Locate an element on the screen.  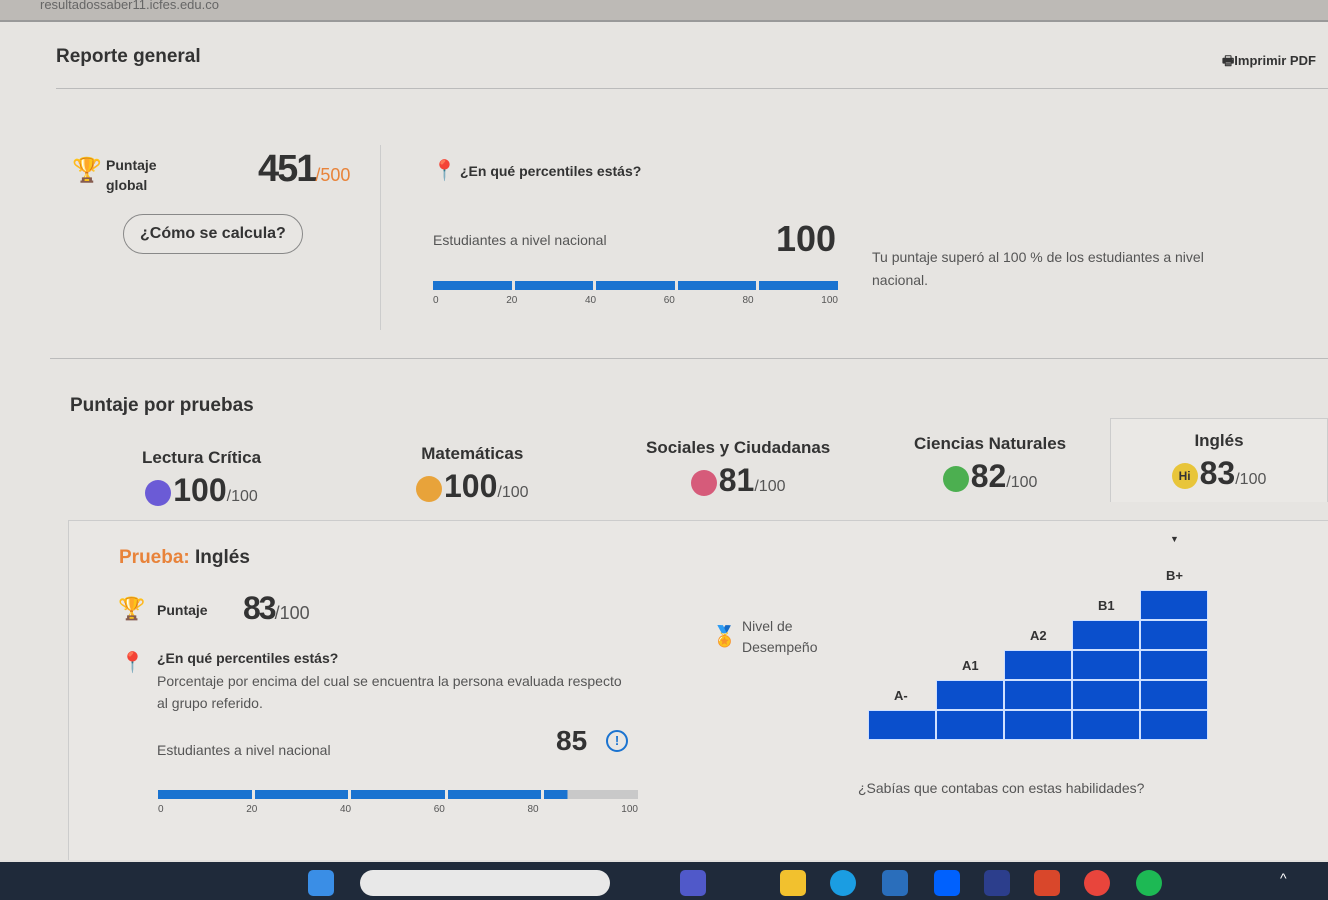
print-pdf-button: 🖶Imprimir PDF is located at coordinates (1269, 60).